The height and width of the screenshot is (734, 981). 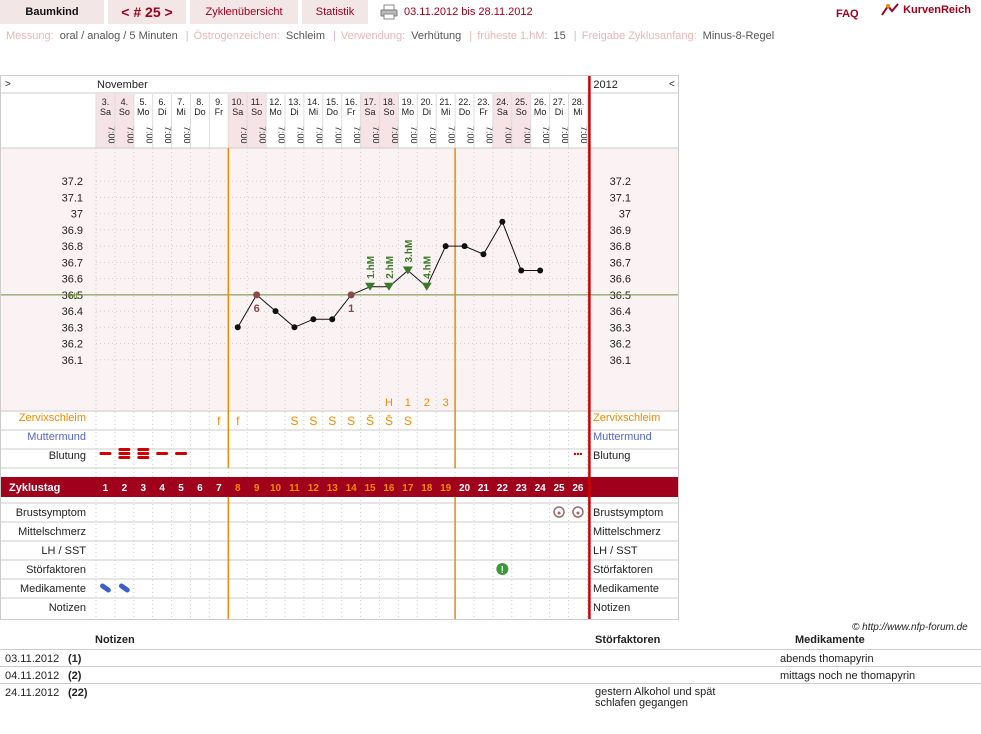 What do you see at coordinates (620, 247) in the screenshot?
I see `y-tick-label-right: 36.8` at bounding box center [620, 247].